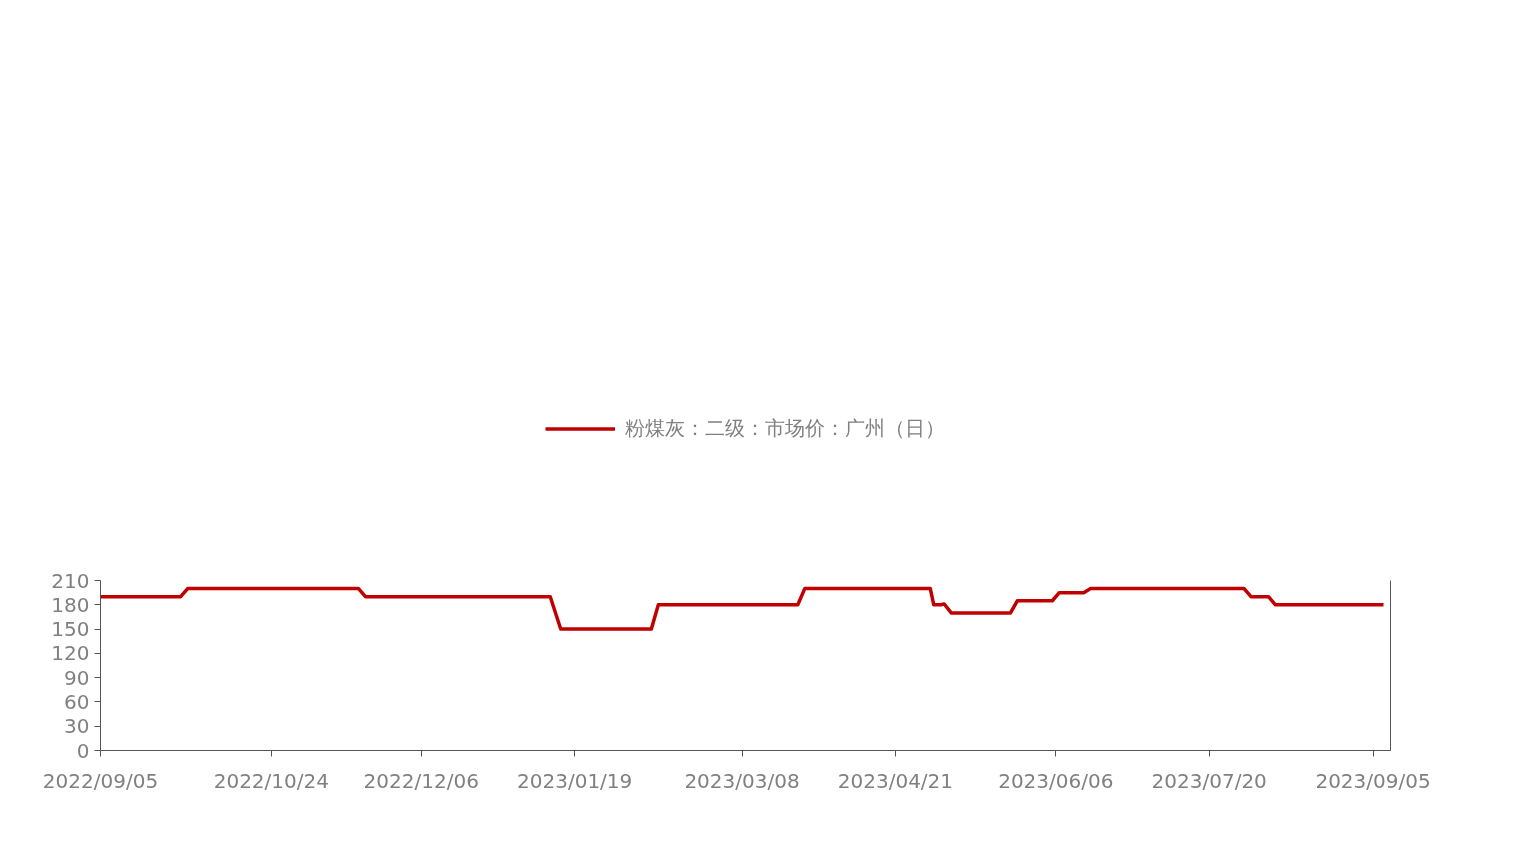 Image resolution: width=1532 pixels, height=866 pixels. I want to click on x-tick-label: 2022/12/06, so click(421, 780).